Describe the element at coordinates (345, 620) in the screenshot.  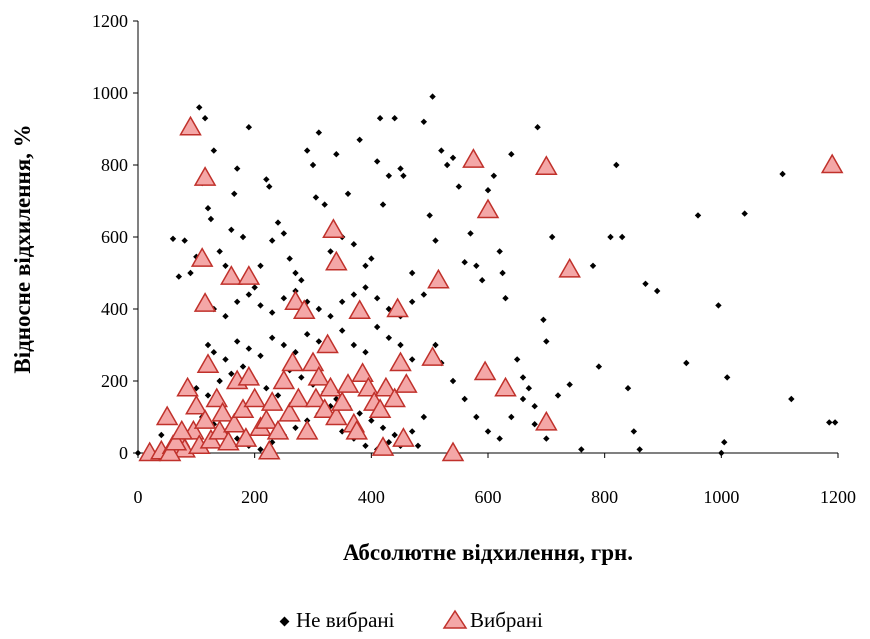
I see `legend-label-not-selected: Не вибрані` at that location.